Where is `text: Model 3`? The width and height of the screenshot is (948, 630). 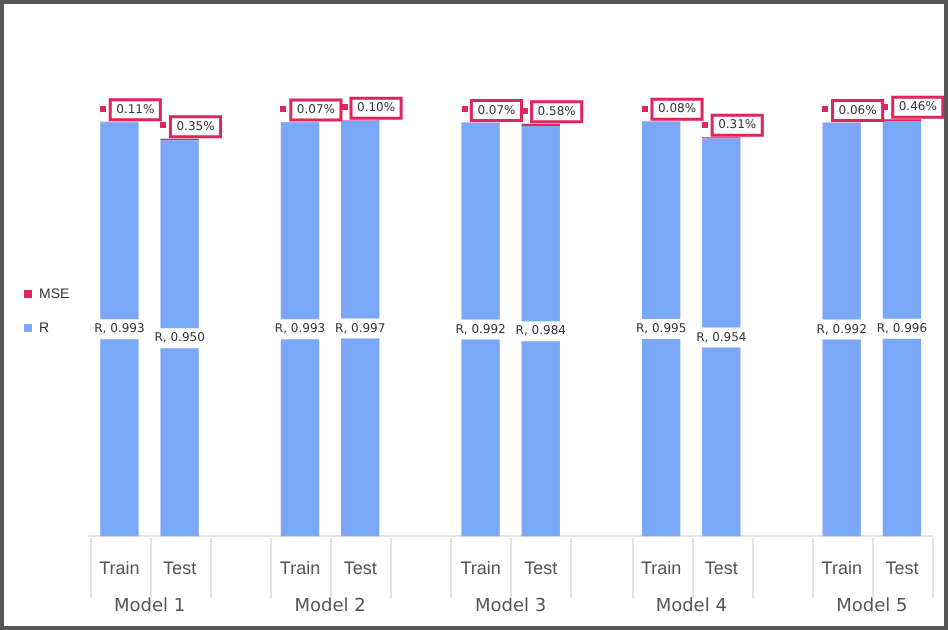 text: Model 3 is located at coordinates (511, 606).